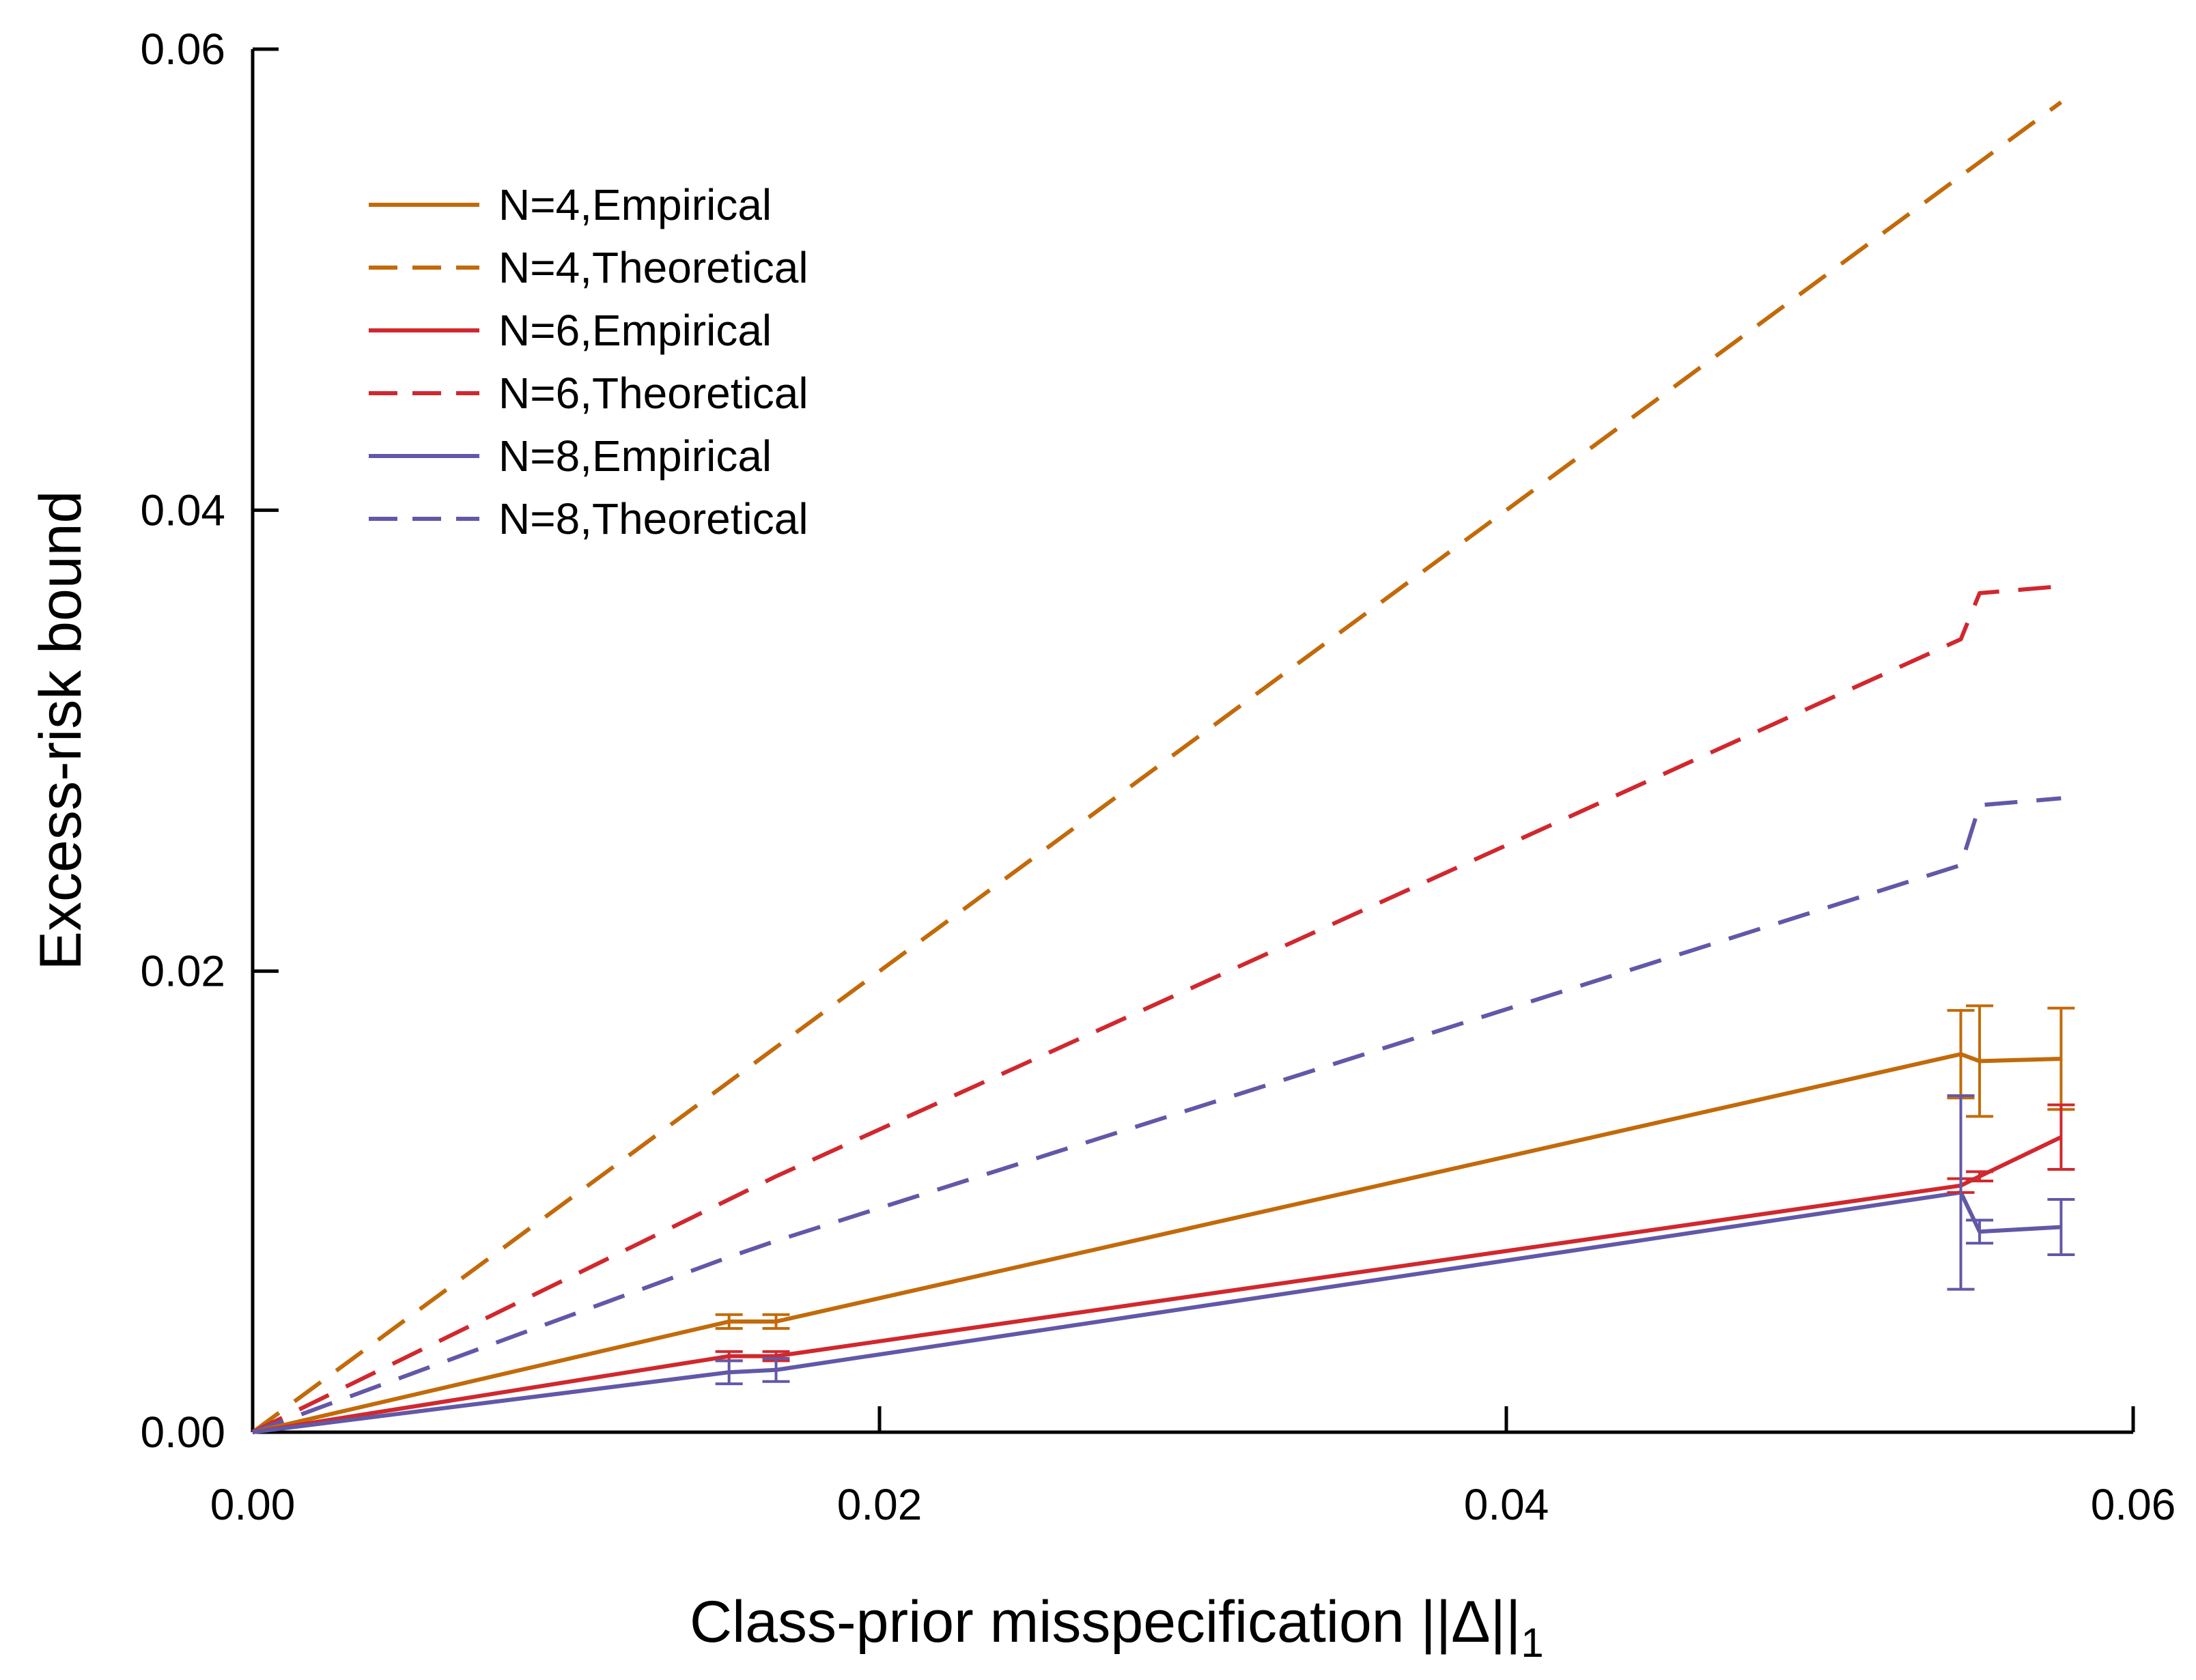 The image size is (2196, 1680). Describe the element at coordinates (880, 1504) in the screenshot. I see `x-tick-label: 0.02` at that location.